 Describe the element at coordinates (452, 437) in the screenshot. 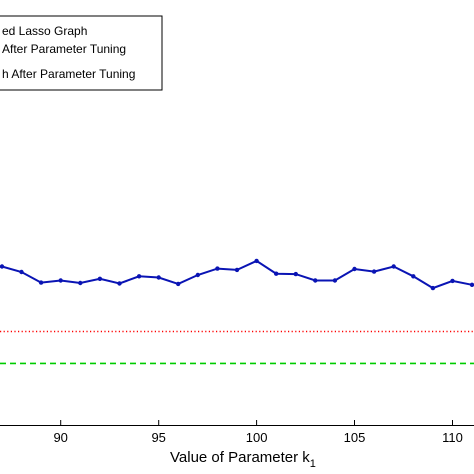

I see `x-tick-label: 110` at that location.